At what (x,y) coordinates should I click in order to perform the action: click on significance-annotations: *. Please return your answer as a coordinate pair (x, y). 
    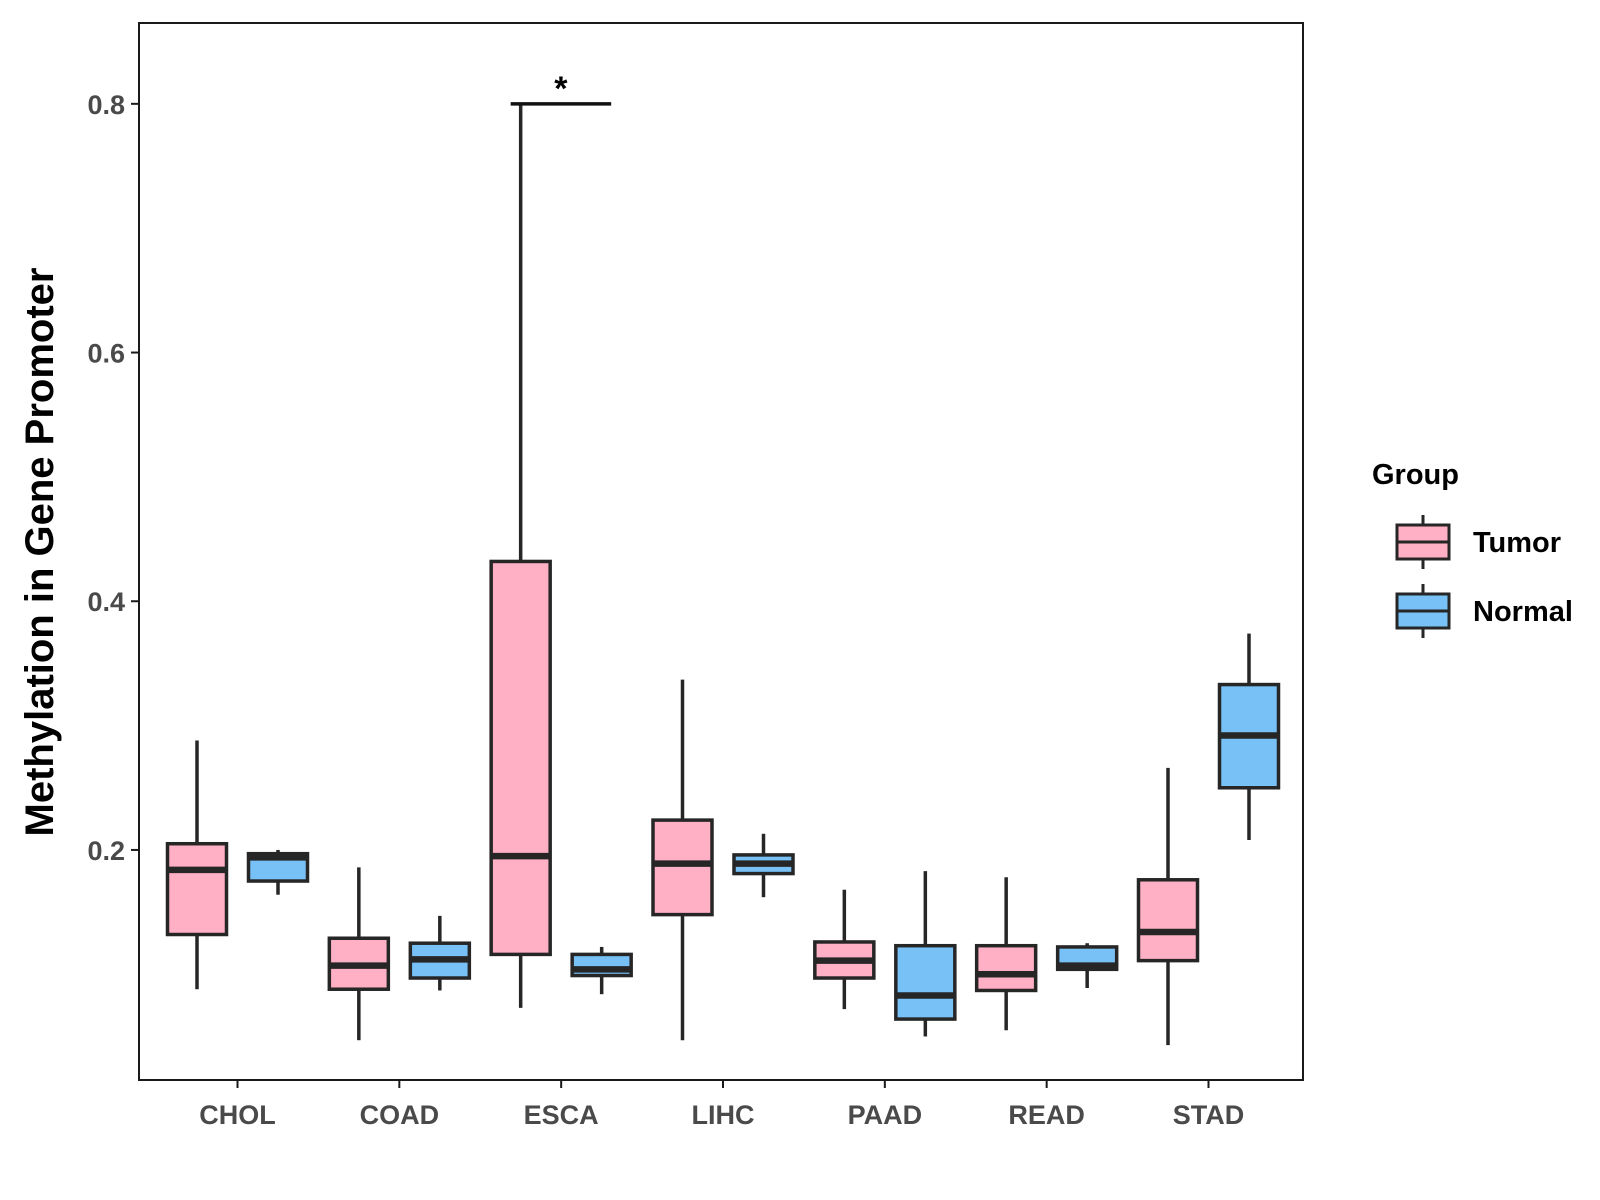
    Looking at the image, I should click on (561, 89).